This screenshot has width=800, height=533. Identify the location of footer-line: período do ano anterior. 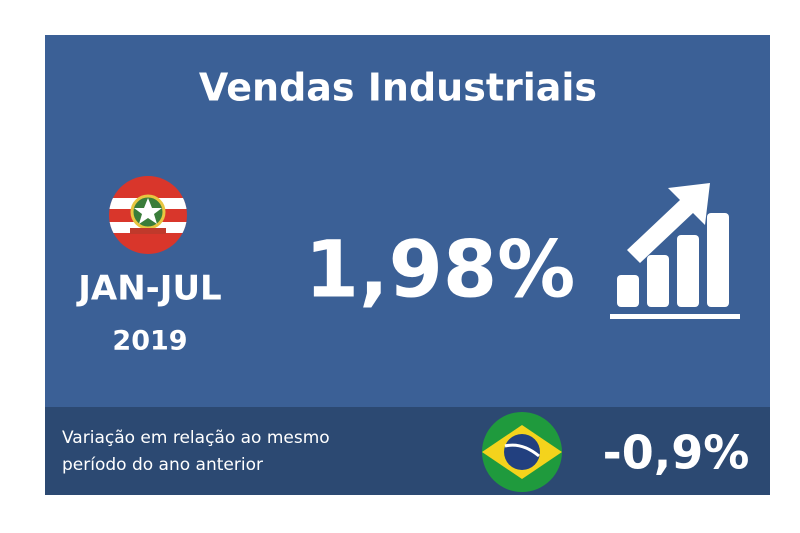
(162, 465).